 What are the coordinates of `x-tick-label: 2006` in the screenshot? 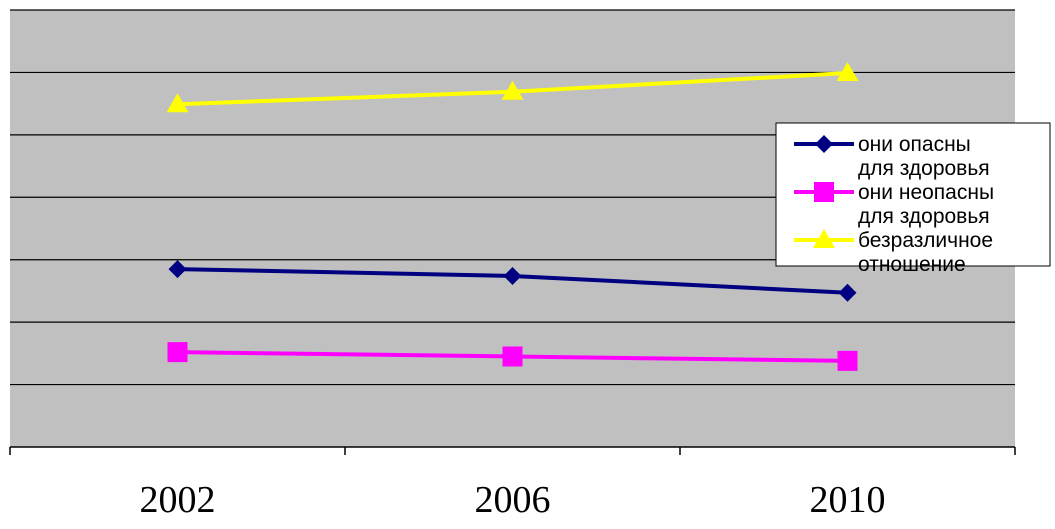 It's located at (513, 500).